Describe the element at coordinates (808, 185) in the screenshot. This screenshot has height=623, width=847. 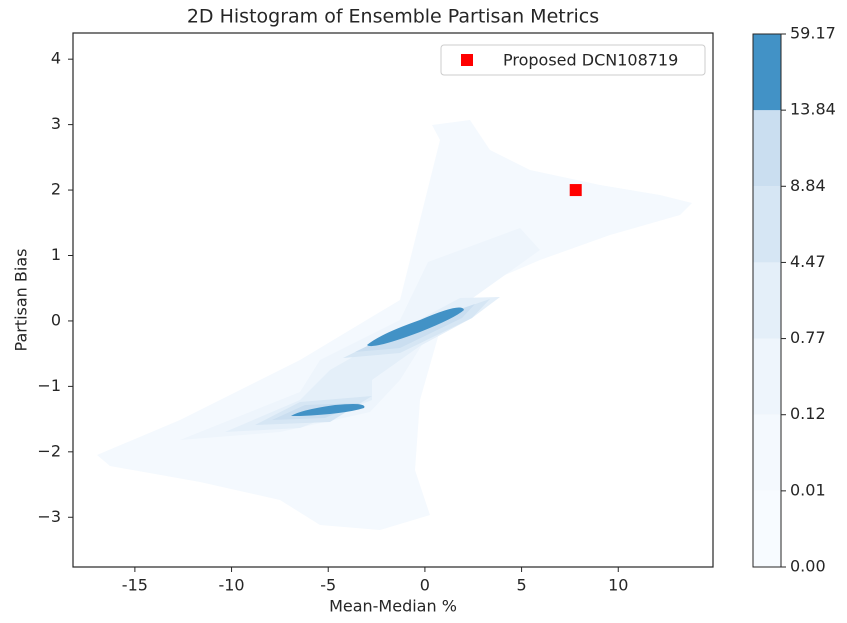
I see `colorbar-tick-label: 8.84` at that location.